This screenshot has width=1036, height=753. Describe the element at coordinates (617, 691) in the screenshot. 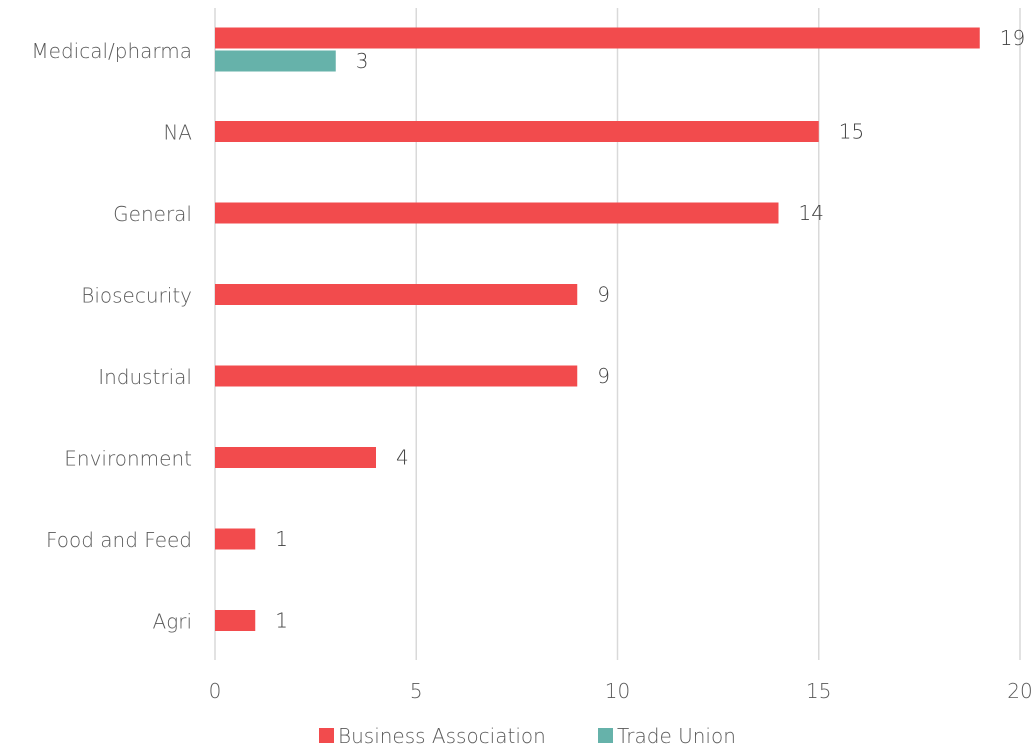

I see `x-tick-label: 10` at that location.